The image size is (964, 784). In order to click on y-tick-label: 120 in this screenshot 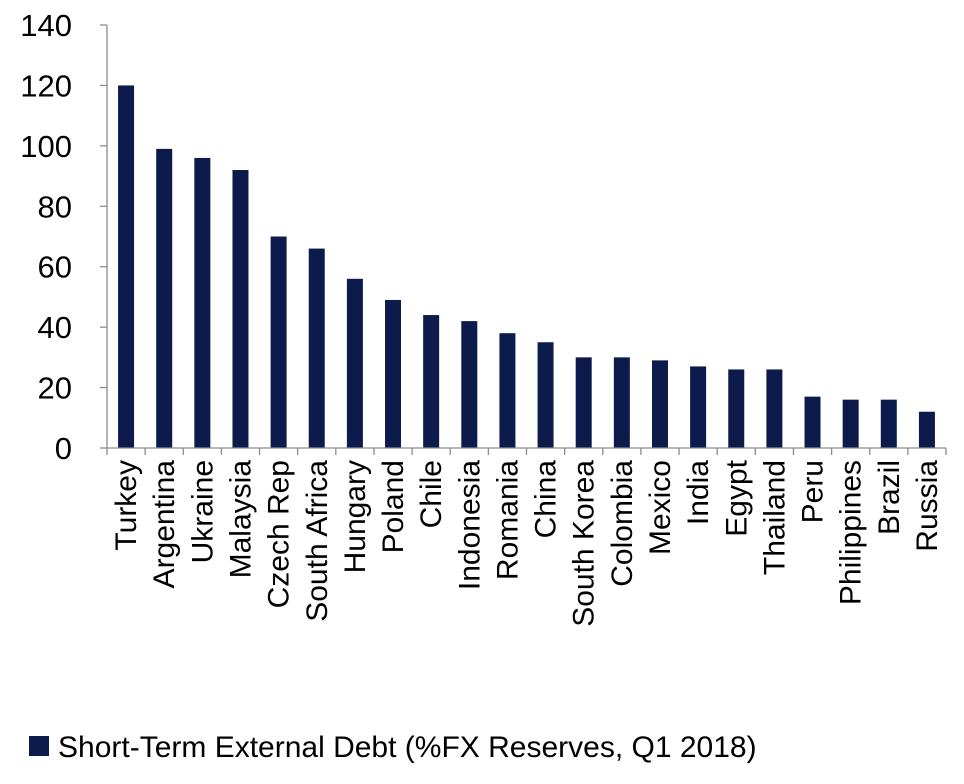, I will do `click(46, 85)`.